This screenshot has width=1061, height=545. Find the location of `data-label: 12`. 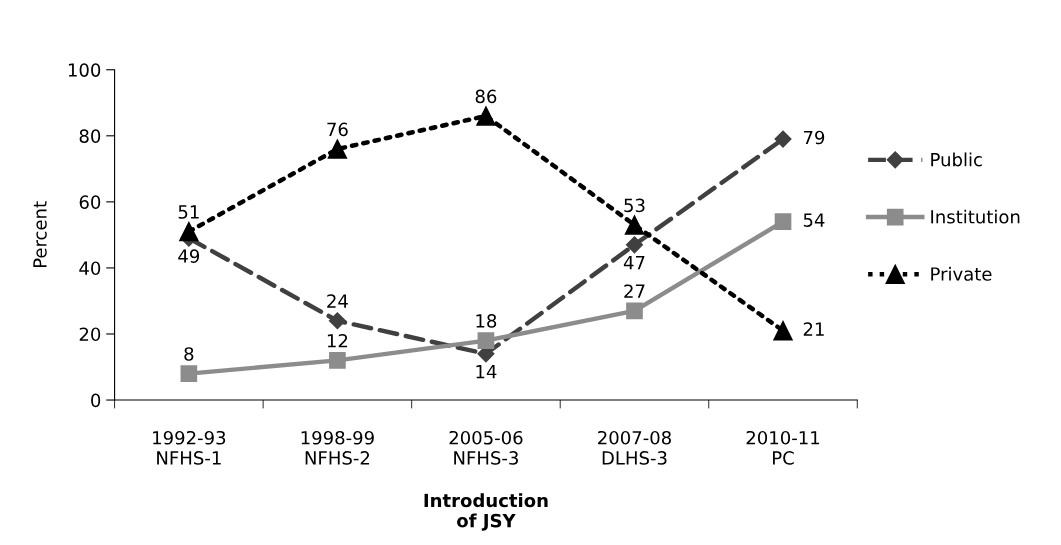

data-label: 12 is located at coordinates (337, 340).